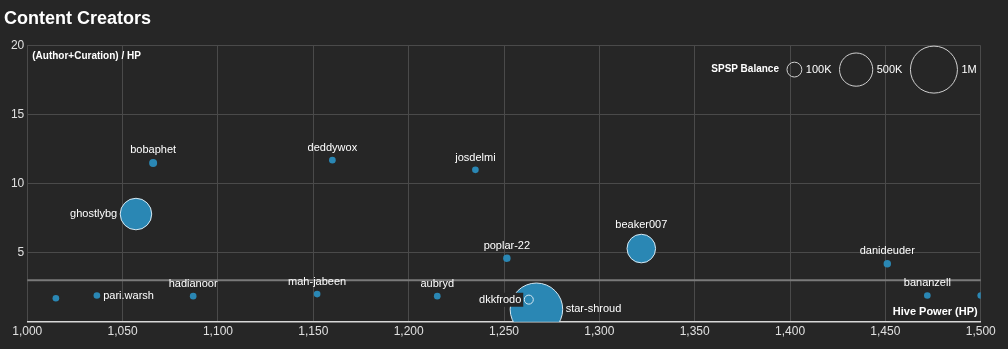  I want to click on chart-title: Content Creators, so click(78, 17).